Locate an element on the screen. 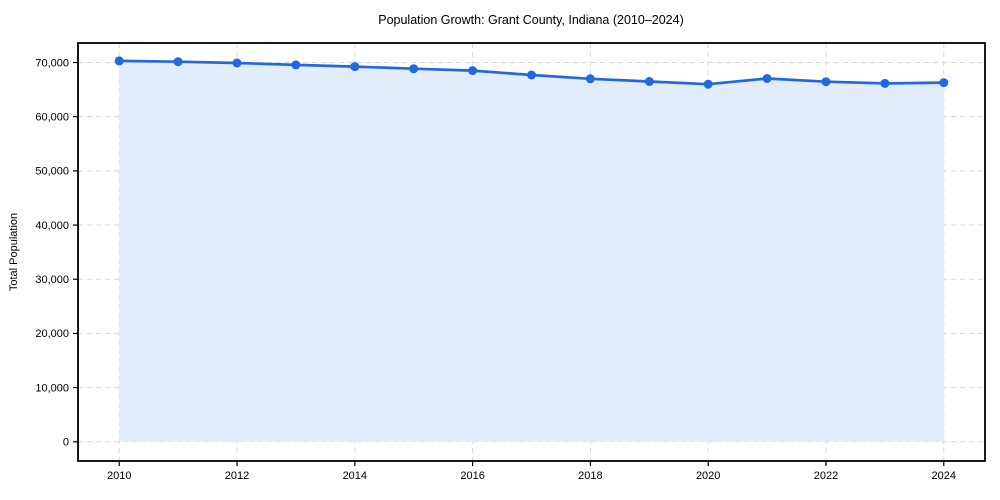  x-tick-label: 2022 is located at coordinates (826, 476).